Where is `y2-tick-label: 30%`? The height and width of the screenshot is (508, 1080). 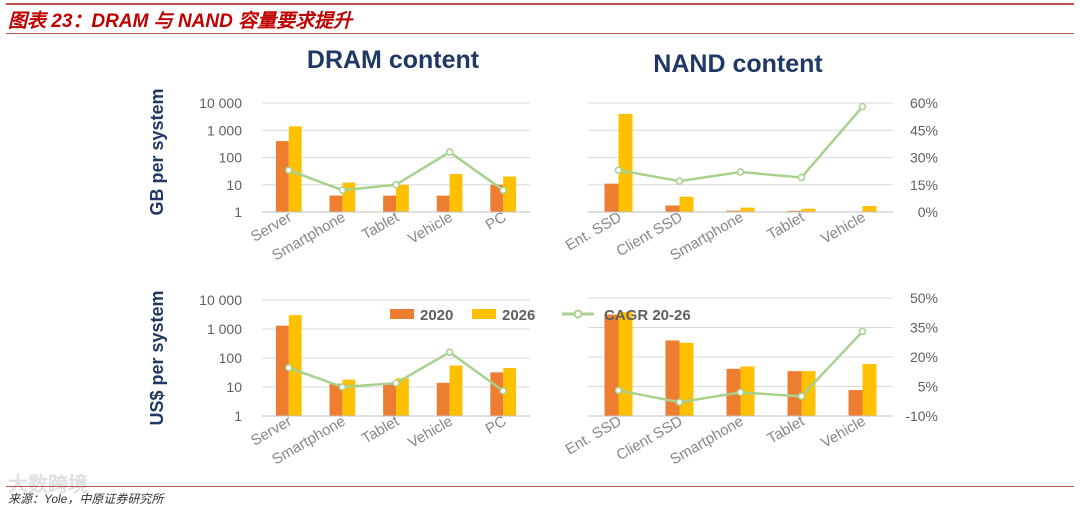 y2-tick-label: 30% is located at coordinates (924, 158).